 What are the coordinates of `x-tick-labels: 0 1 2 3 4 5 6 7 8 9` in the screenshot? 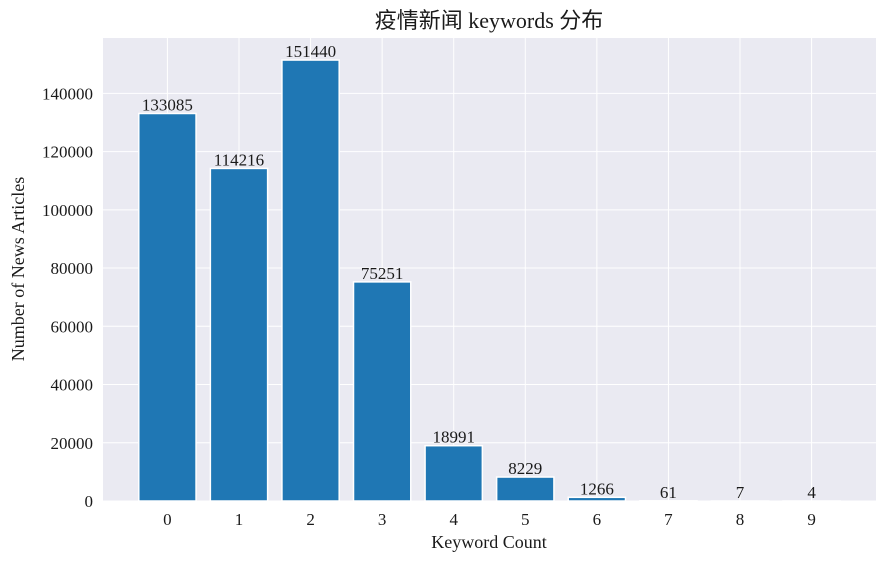 It's located at (489, 519).